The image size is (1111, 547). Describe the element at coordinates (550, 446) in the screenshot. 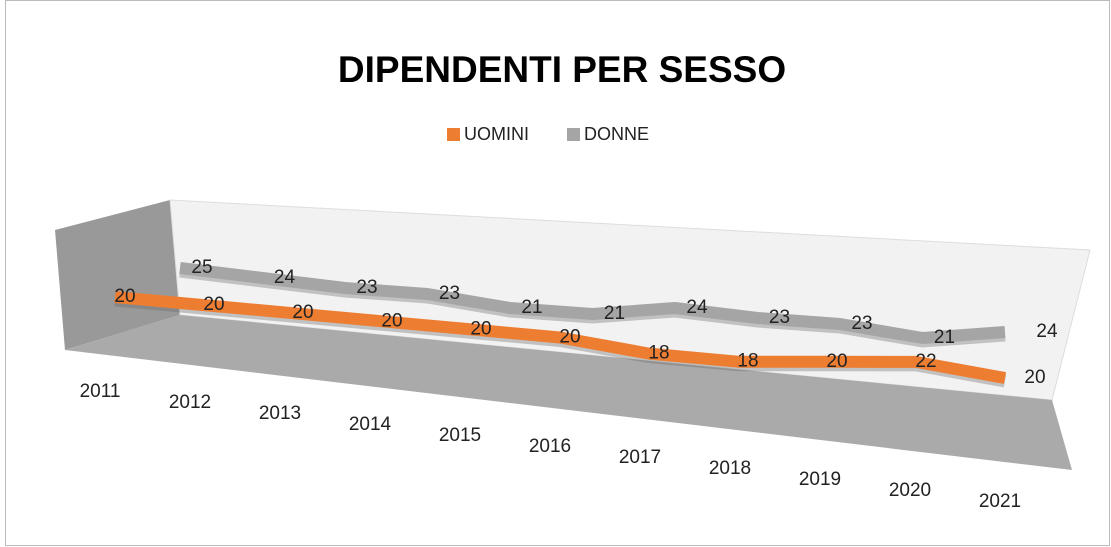

I see `x-tick-label: 2016` at that location.